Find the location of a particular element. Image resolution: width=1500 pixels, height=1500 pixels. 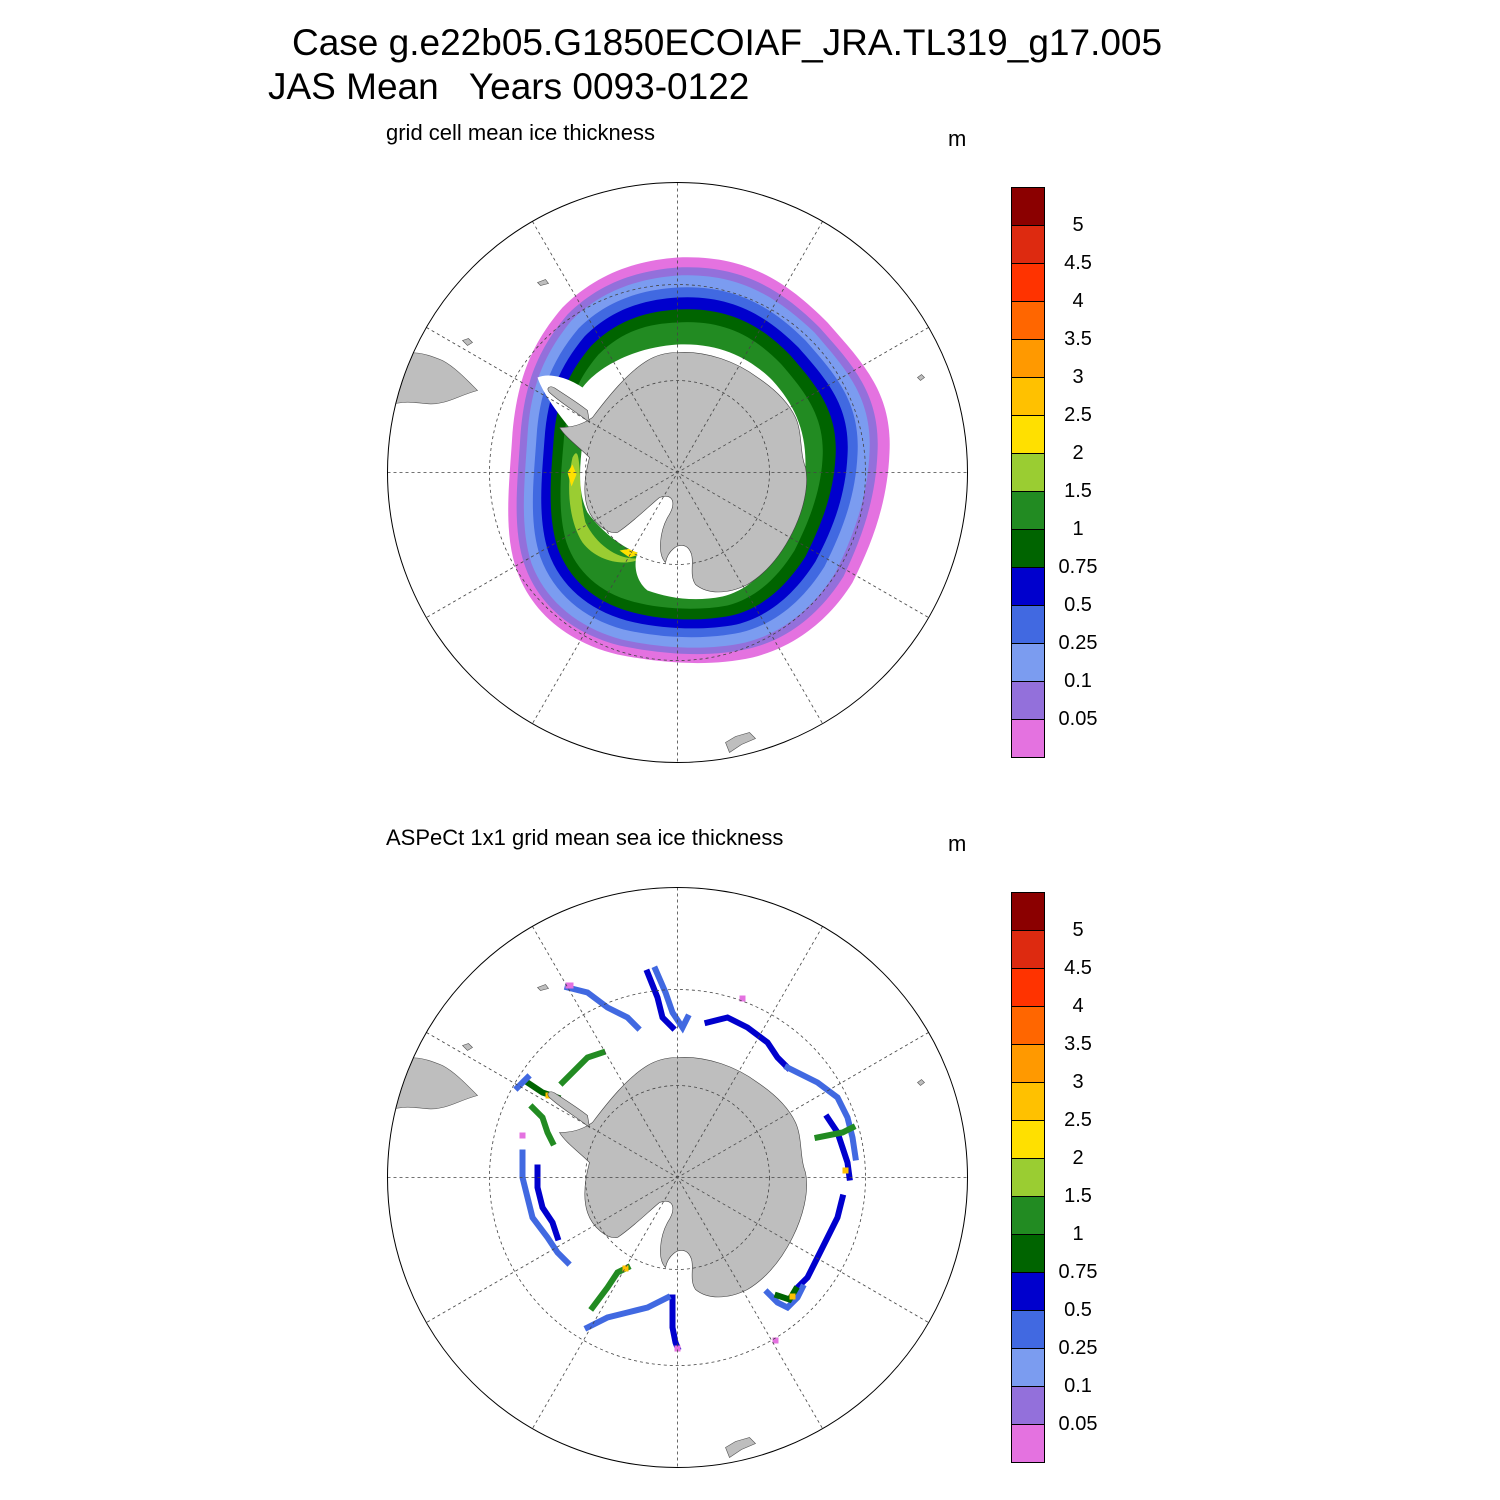

ship-track-thin is located at coordinates (649, 1167).